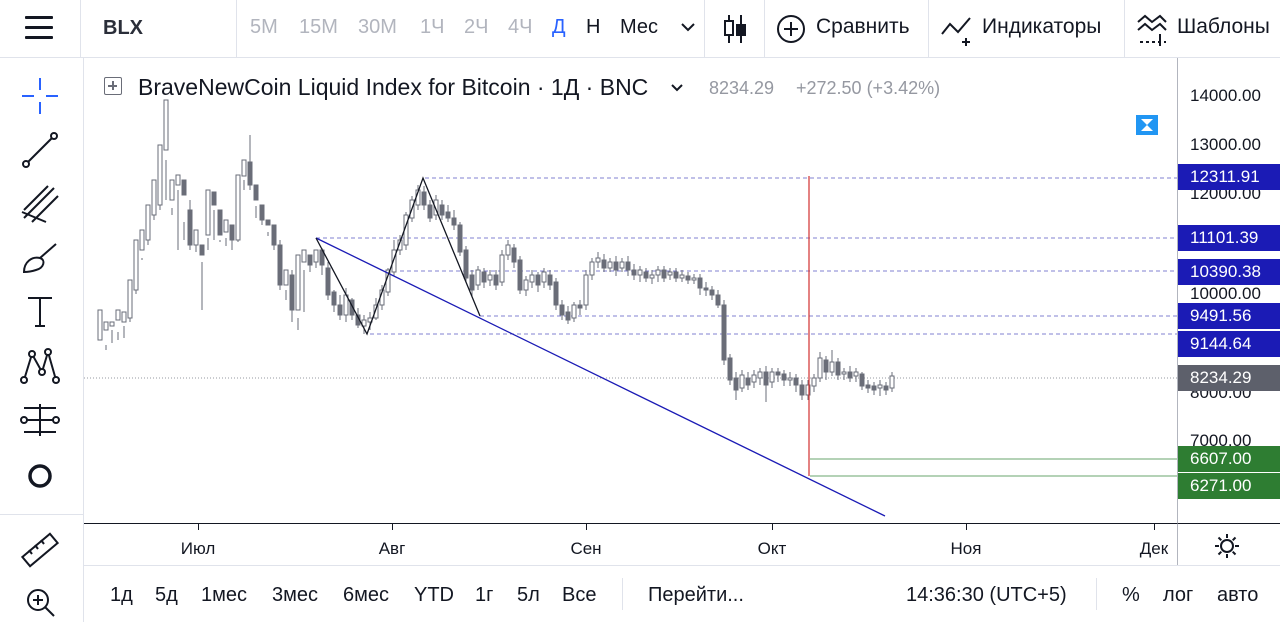 The image size is (1280, 622). What do you see at coordinates (966, 527) in the screenshot?
I see `time-tick-mark` at bounding box center [966, 527].